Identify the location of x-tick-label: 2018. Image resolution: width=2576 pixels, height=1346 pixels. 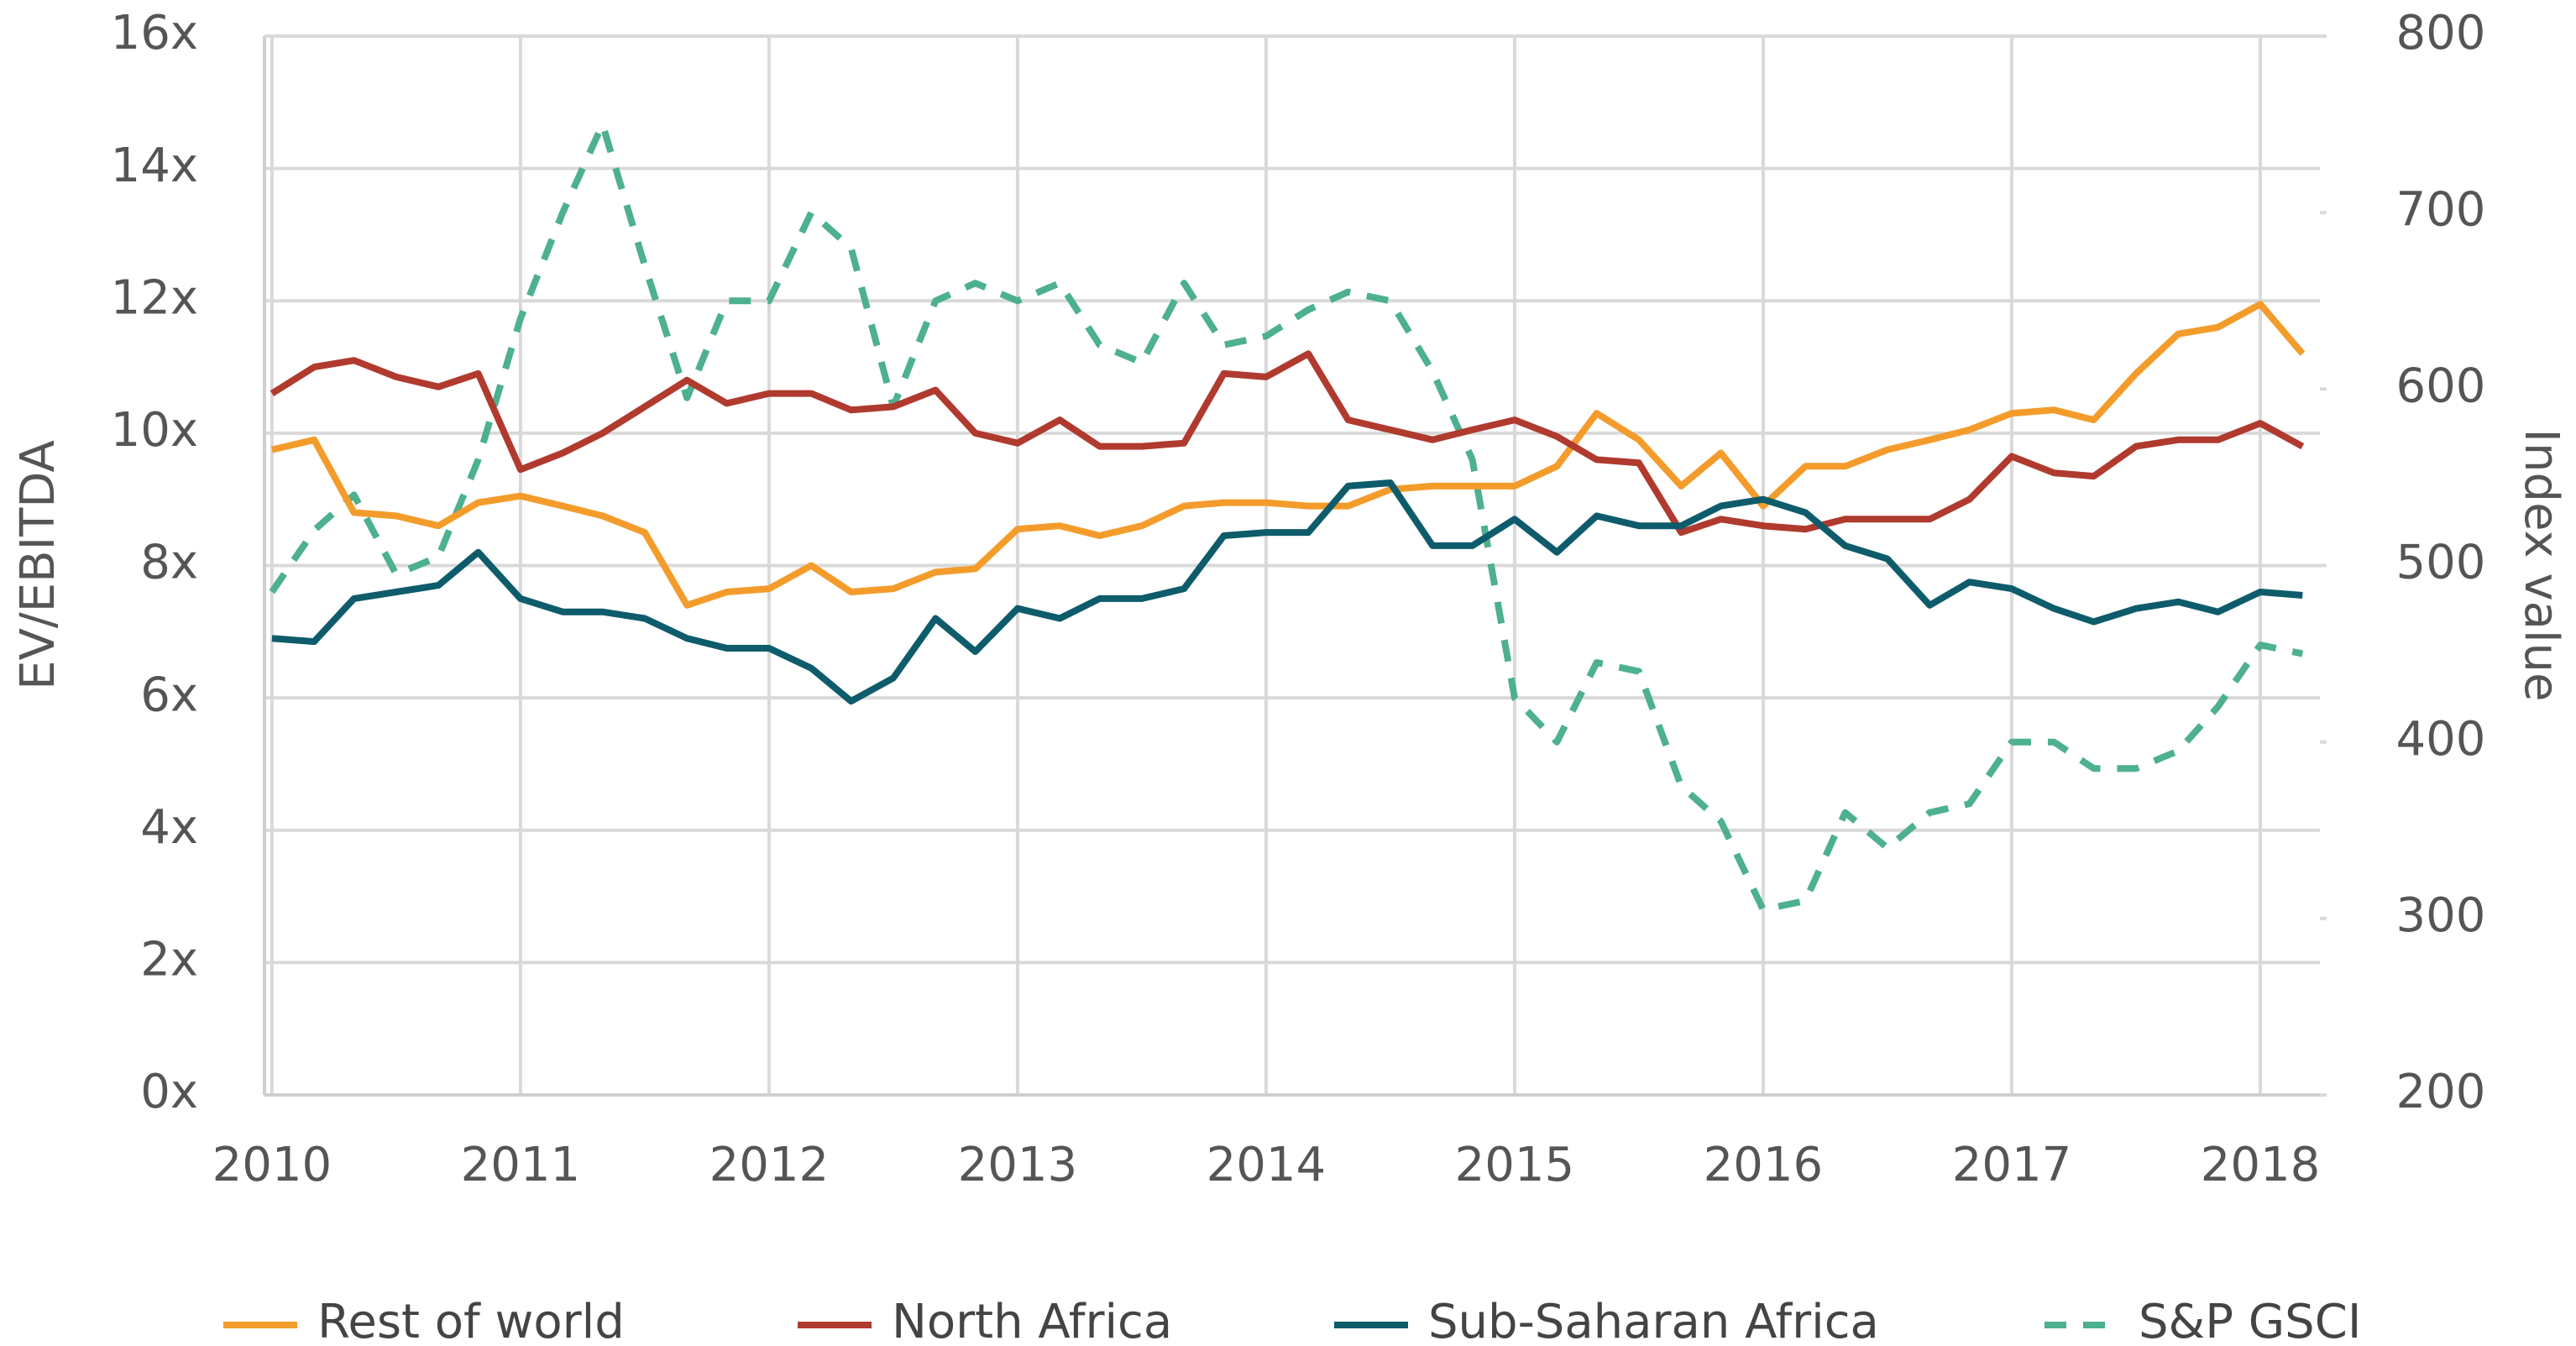
(2261, 1165).